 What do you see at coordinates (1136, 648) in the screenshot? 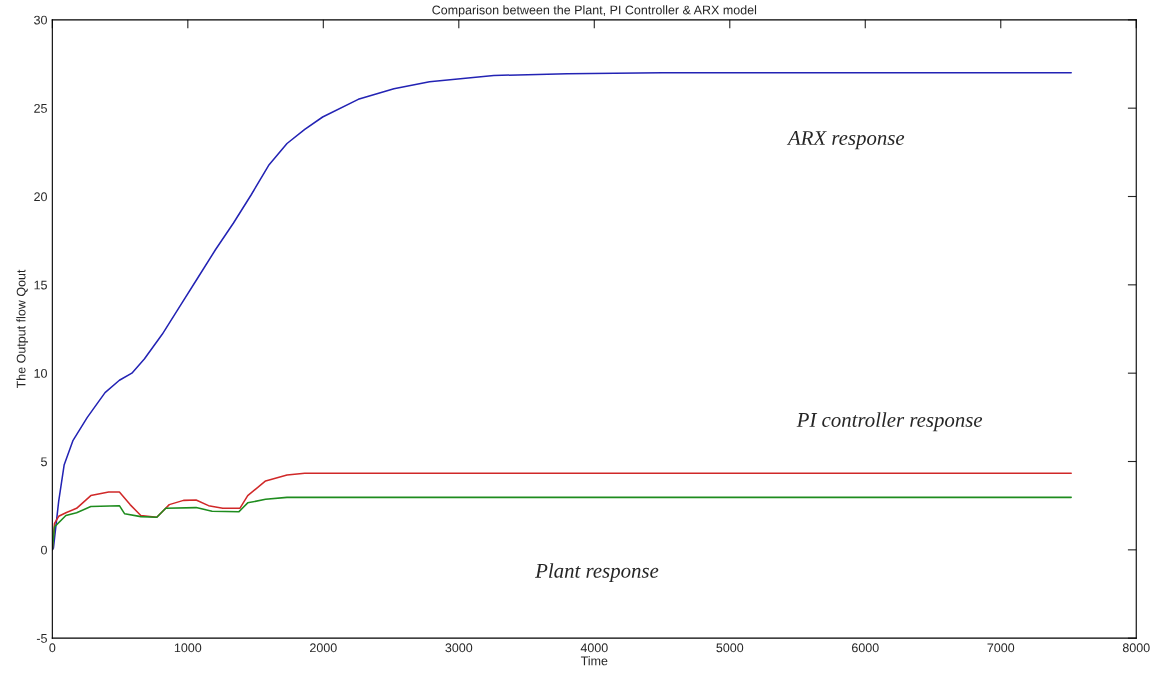
I see `x-tick-label: 8000` at bounding box center [1136, 648].